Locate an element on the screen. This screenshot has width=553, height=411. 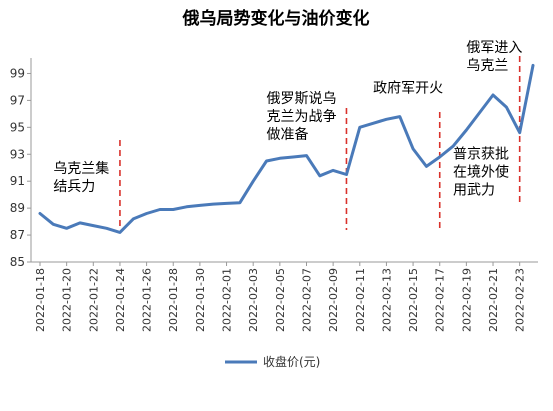
y-tick-label: 97 is located at coordinates (17, 100).